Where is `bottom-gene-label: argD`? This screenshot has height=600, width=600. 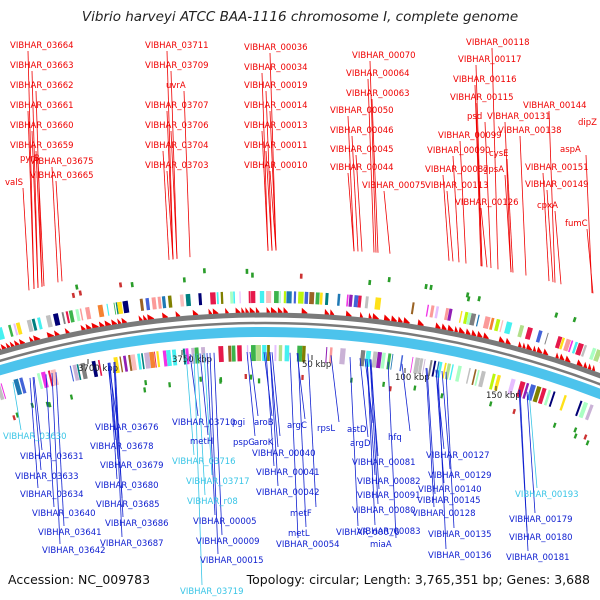 bottom-gene-label: argD is located at coordinates (360, 444).